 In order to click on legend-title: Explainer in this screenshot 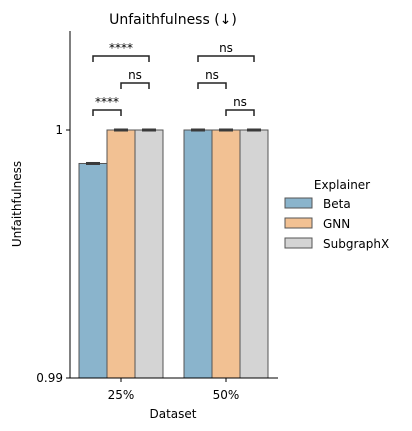, I will do `click(342, 185)`.